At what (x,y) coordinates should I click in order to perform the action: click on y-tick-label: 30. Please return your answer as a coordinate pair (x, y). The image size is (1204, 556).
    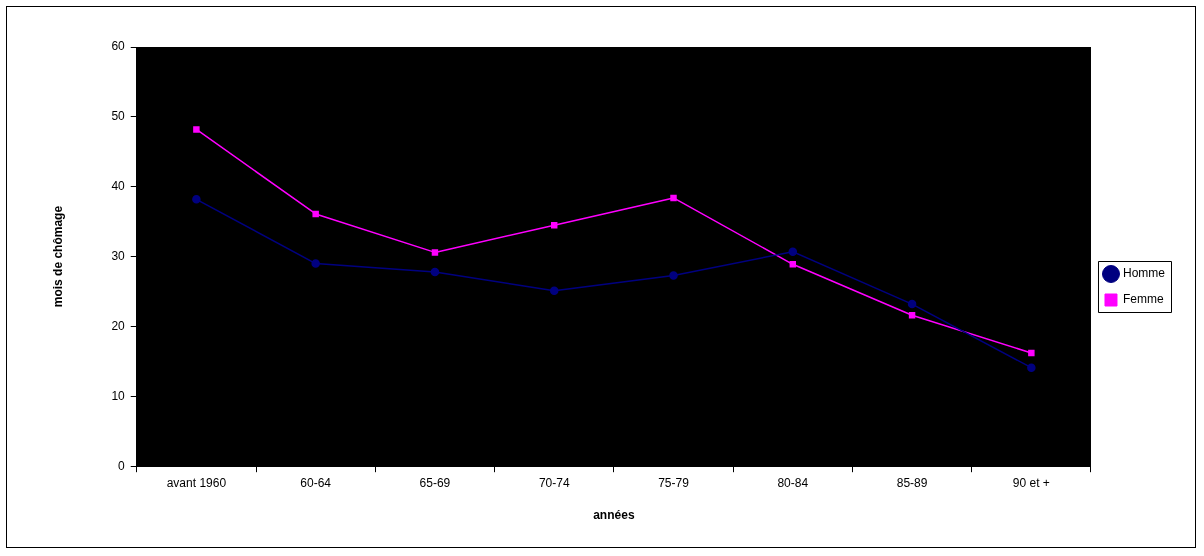
    Looking at the image, I should click on (118, 255).